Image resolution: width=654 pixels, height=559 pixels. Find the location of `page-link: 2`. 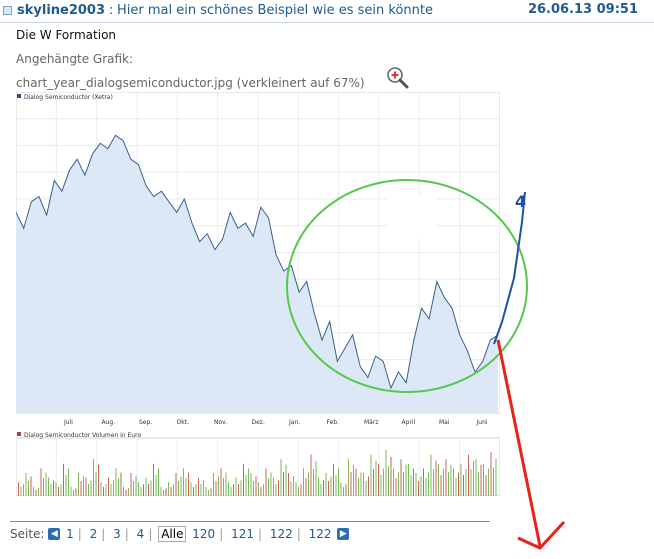

page-link: 2 is located at coordinates (93, 534).